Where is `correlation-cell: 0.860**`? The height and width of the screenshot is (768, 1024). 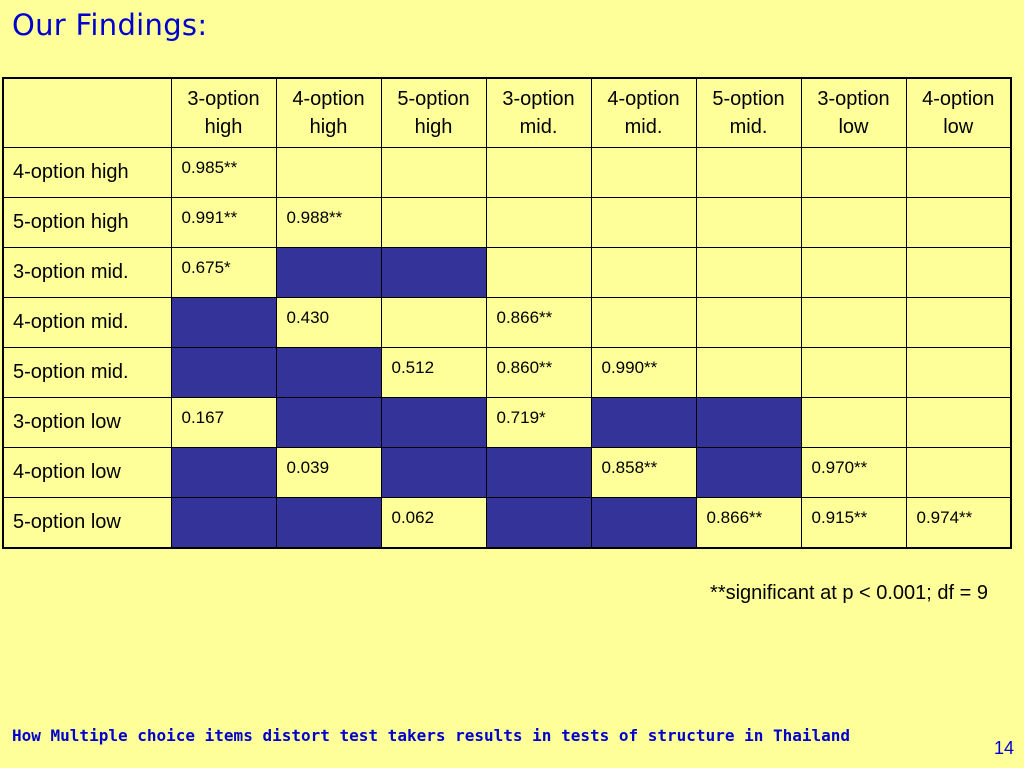
correlation-cell: 0.860** is located at coordinates (538, 372).